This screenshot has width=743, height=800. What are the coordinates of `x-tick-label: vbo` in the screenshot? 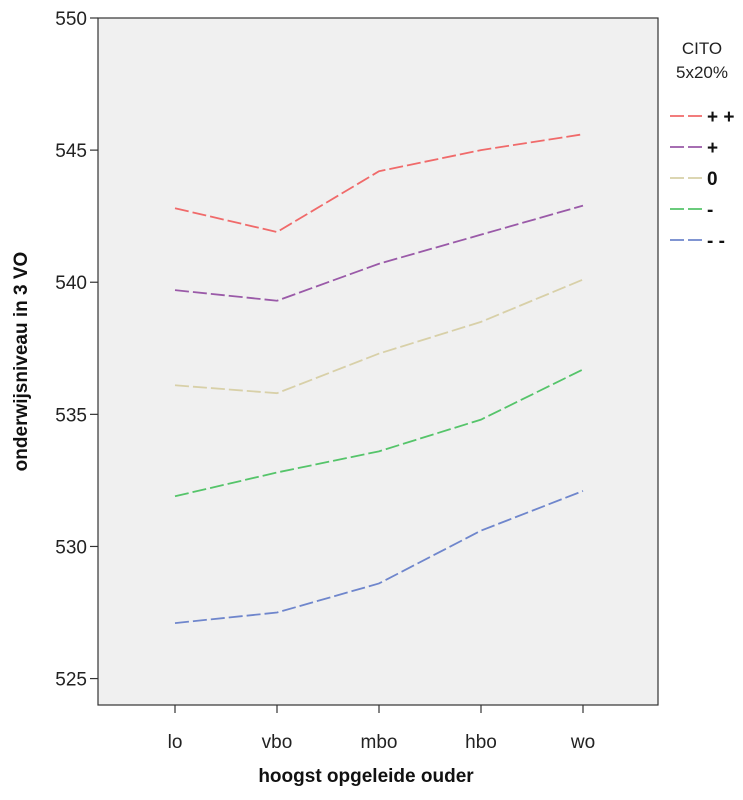 It's located at (277, 742).